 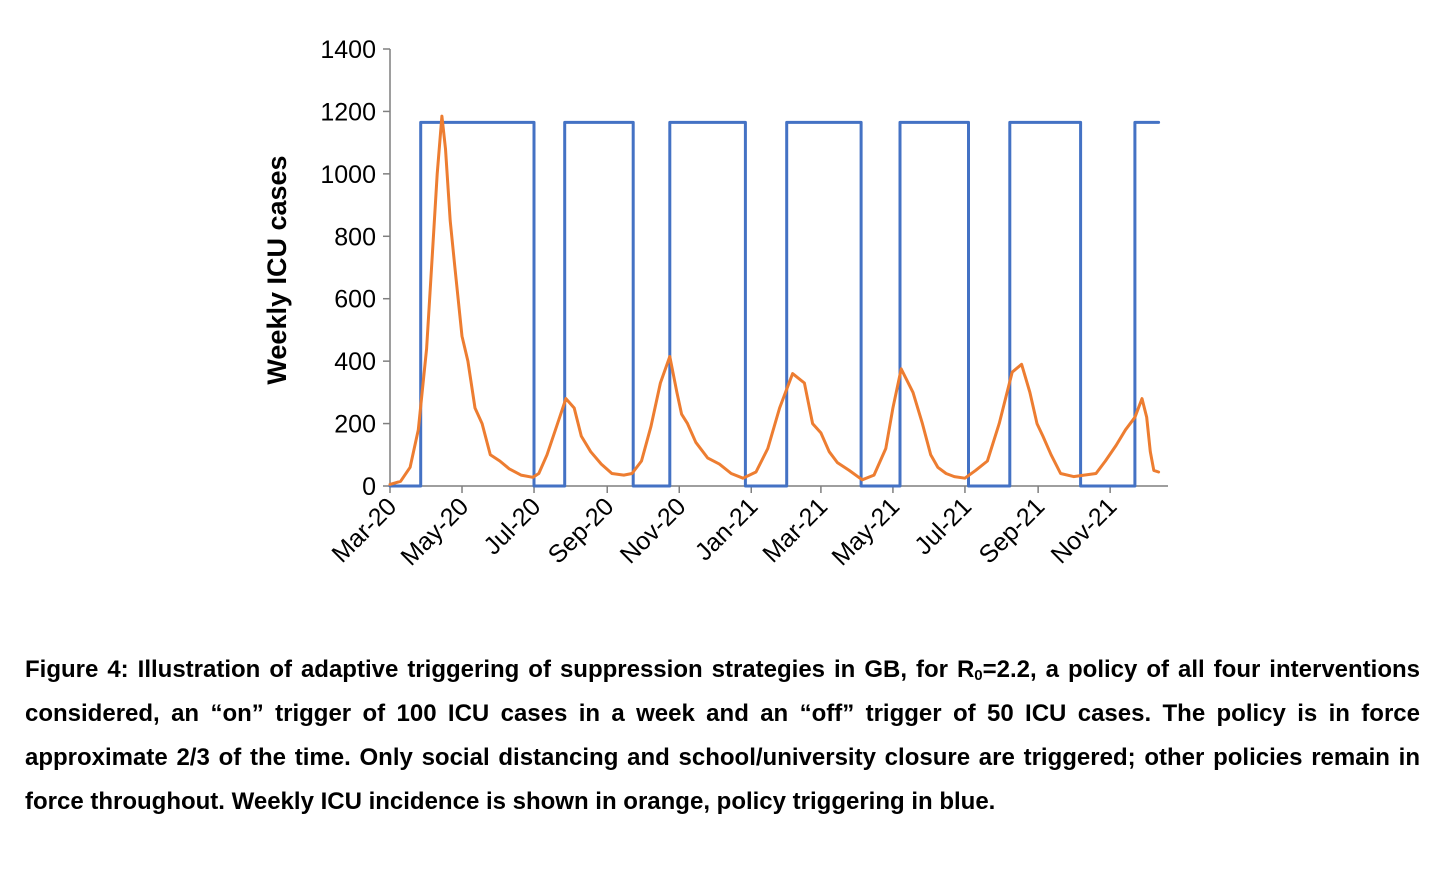 What do you see at coordinates (1084, 530) in the screenshot?
I see `x-tick-label: Nov-21` at bounding box center [1084, 530].